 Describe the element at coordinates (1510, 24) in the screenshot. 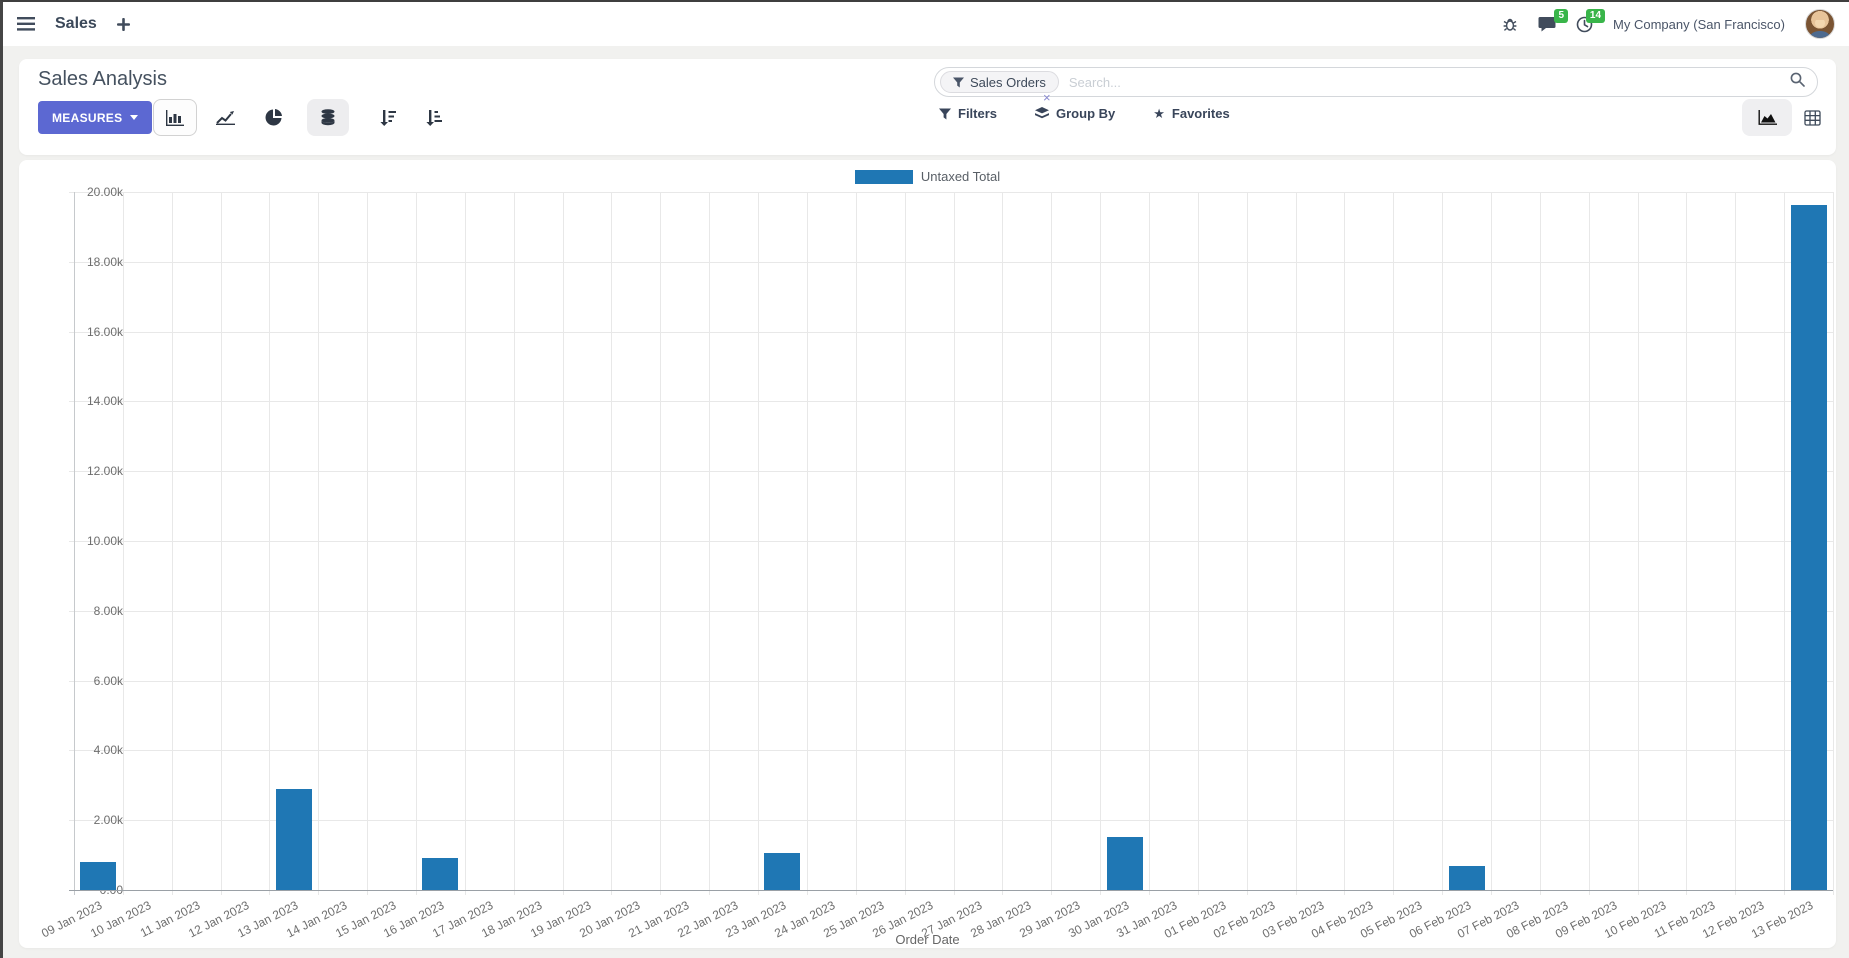

I see `bug-icon` at that location.